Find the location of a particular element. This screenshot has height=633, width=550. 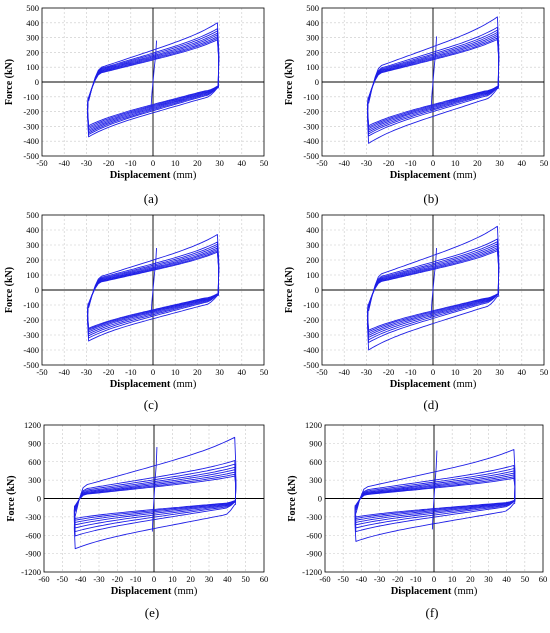

panel-caption: (e) is located at coordinates (152, 612).